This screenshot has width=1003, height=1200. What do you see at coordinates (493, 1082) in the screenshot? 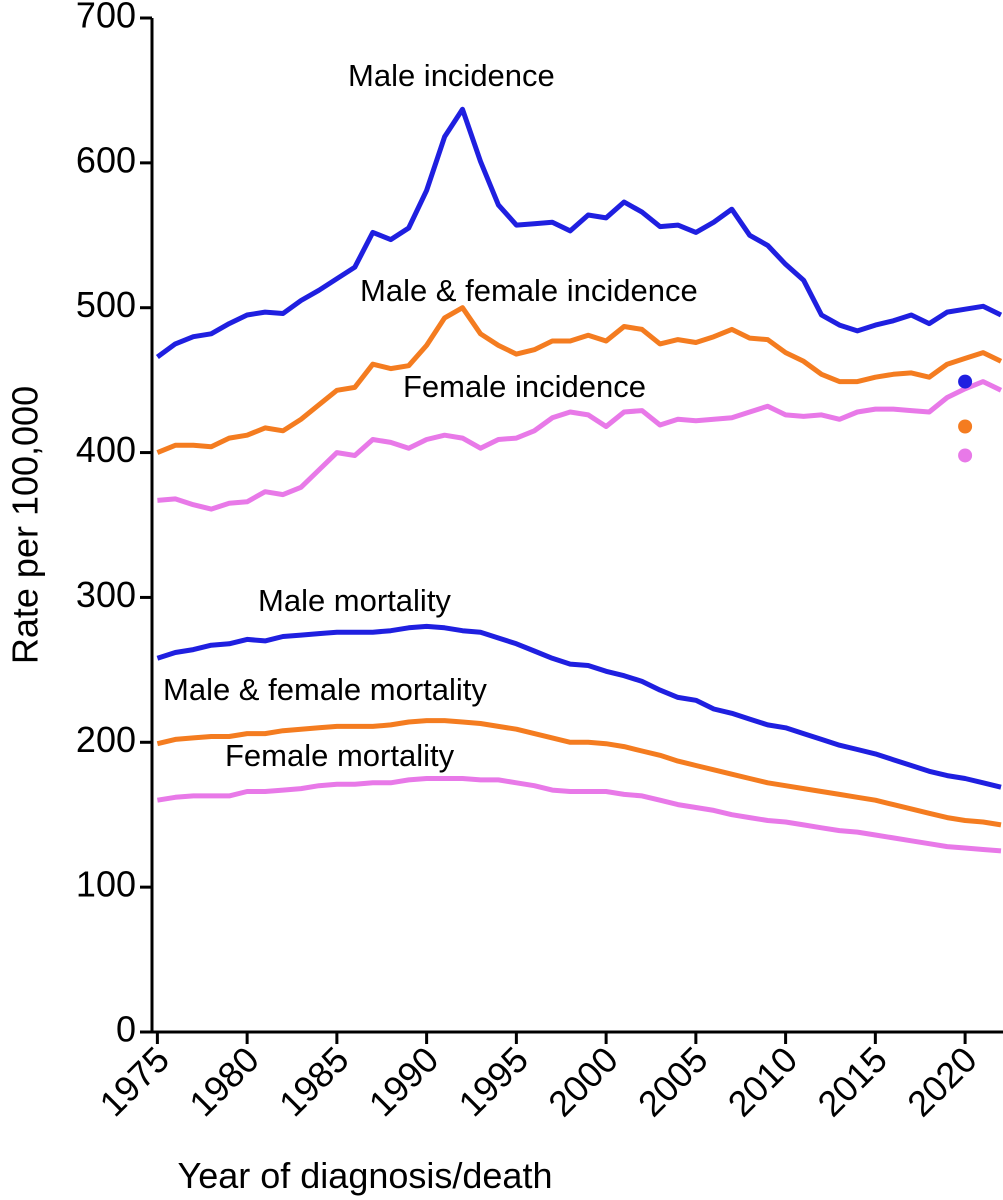
I see `x-tick-label: 1995` at bounding box center [493, 1082].